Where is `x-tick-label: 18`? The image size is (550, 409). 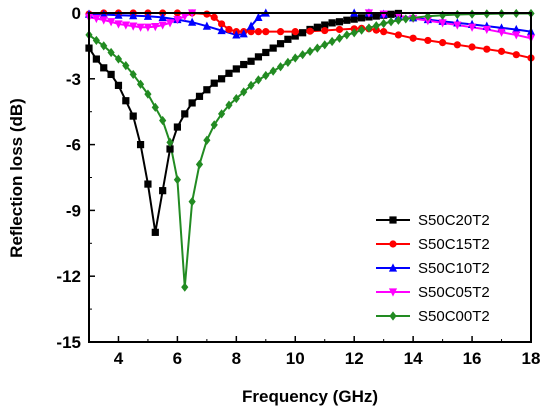 x-tick-label: 18 is located at coordinates (531, 358).